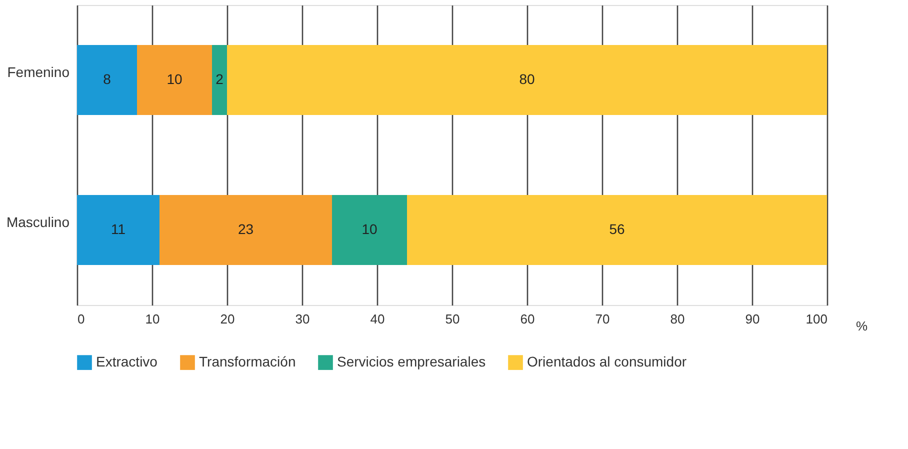 The height and width of the screenshot is (449, 908). I want to click on data-label: 11, so click(118, 229).